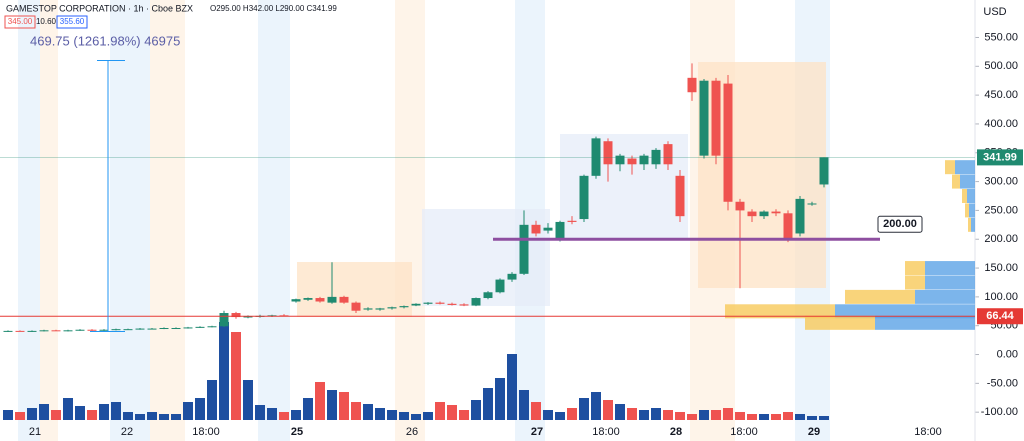  I want to click on sell-box, so click(20, 22).